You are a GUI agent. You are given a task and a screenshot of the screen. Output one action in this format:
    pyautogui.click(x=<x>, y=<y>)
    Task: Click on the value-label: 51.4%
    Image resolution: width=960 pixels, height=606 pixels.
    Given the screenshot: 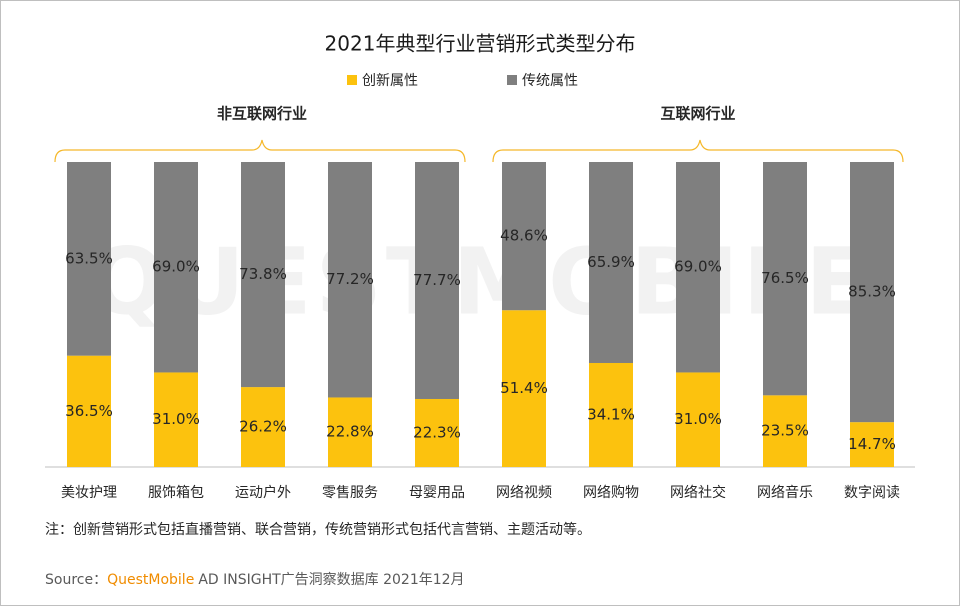 What is the action you would take?
    pyautogui.click(x=524, y=388)
    